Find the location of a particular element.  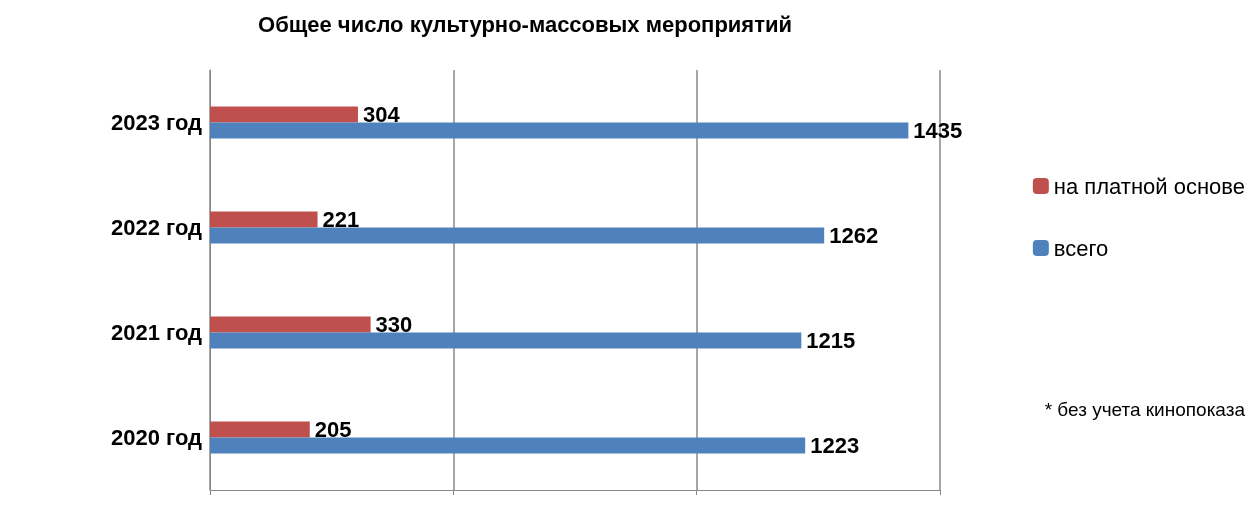

data-label: 330 is located at coordinates (394, 324).